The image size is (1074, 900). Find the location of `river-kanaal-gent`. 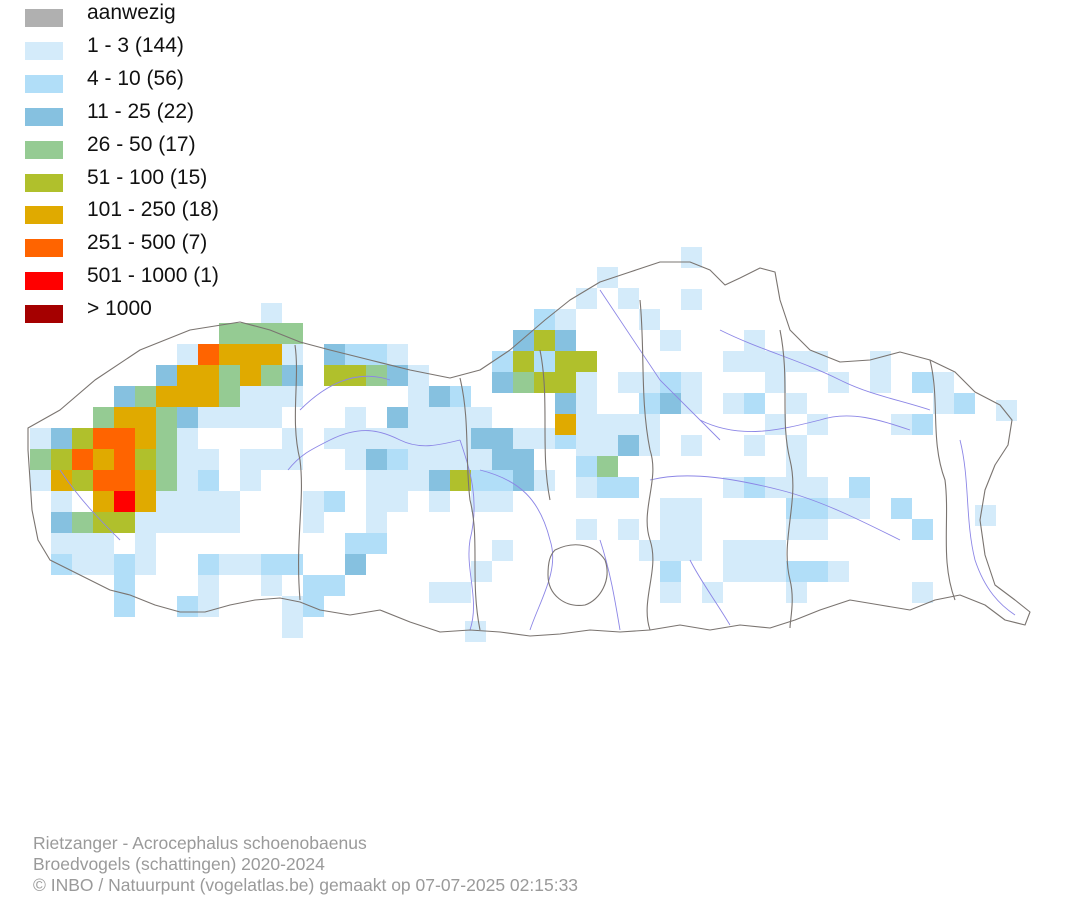

river-kanaal-gent is located at coordinates (345, 393).